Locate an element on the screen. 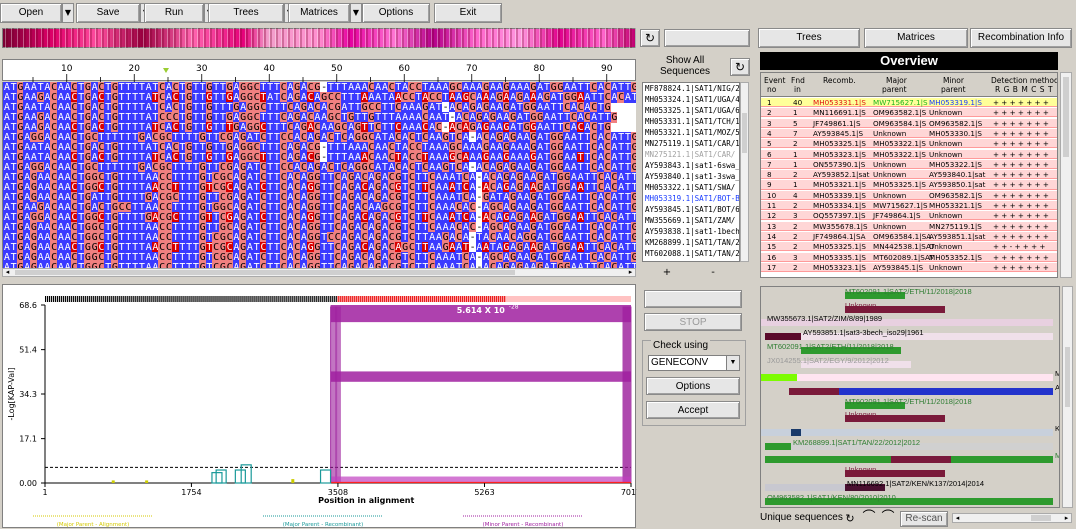  sequence-name-item: AY593845.1|SAT1/BOT/6 is located at coordinates (692, 209).